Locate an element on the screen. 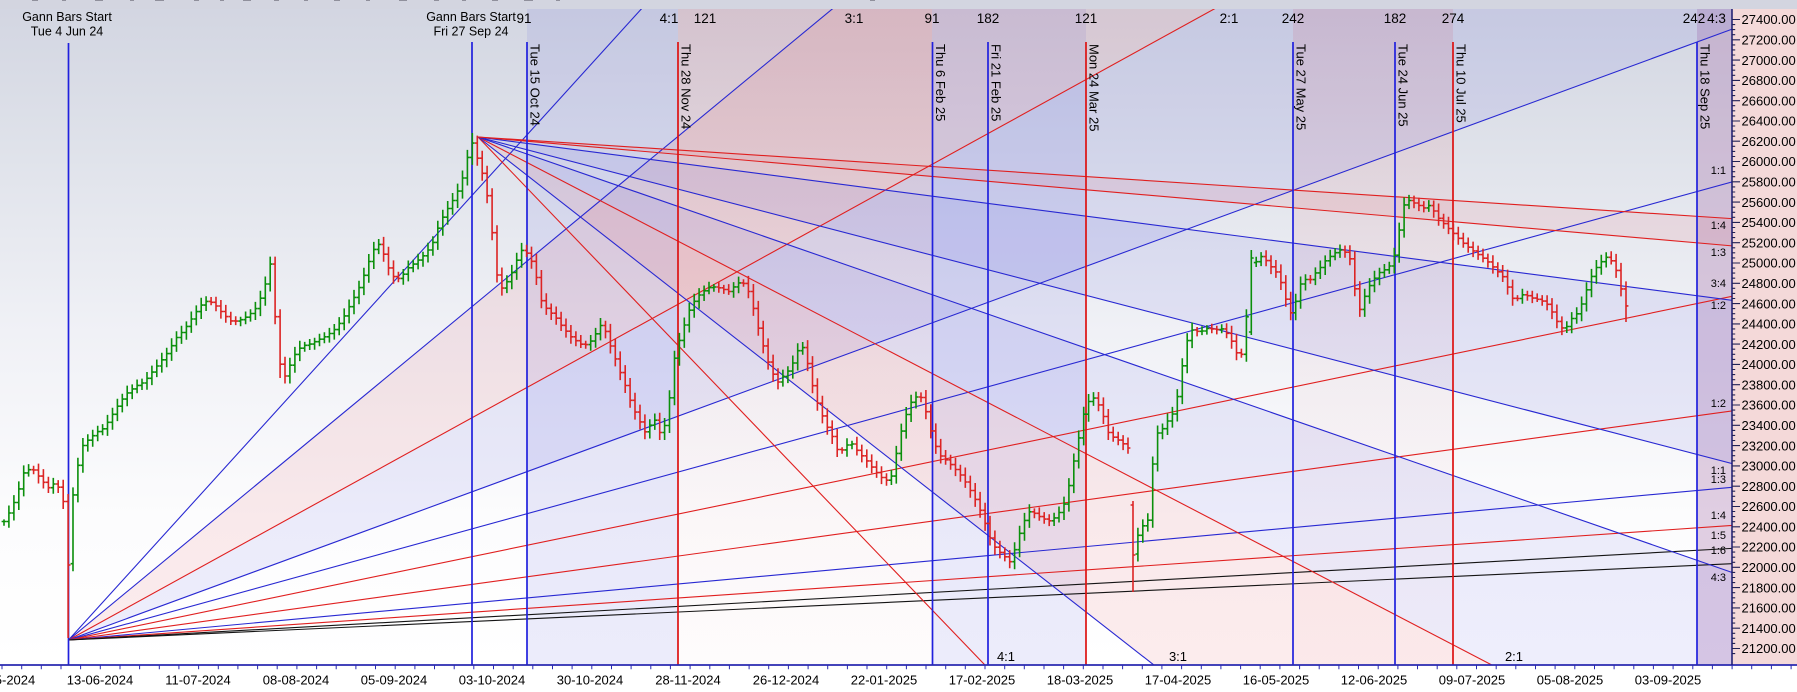  svg-text: 21800.00 is located at coordinates (1769, 587).